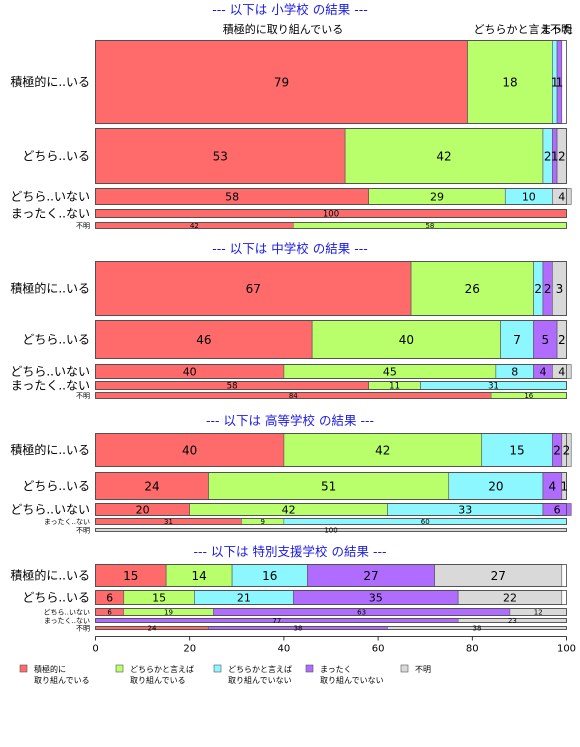 Image resolution: width=580 pixels, height=747 pixels. Describe the element at coordinates (406, 340) in the screenshot. I see `segment-value-label: 40` at that location.